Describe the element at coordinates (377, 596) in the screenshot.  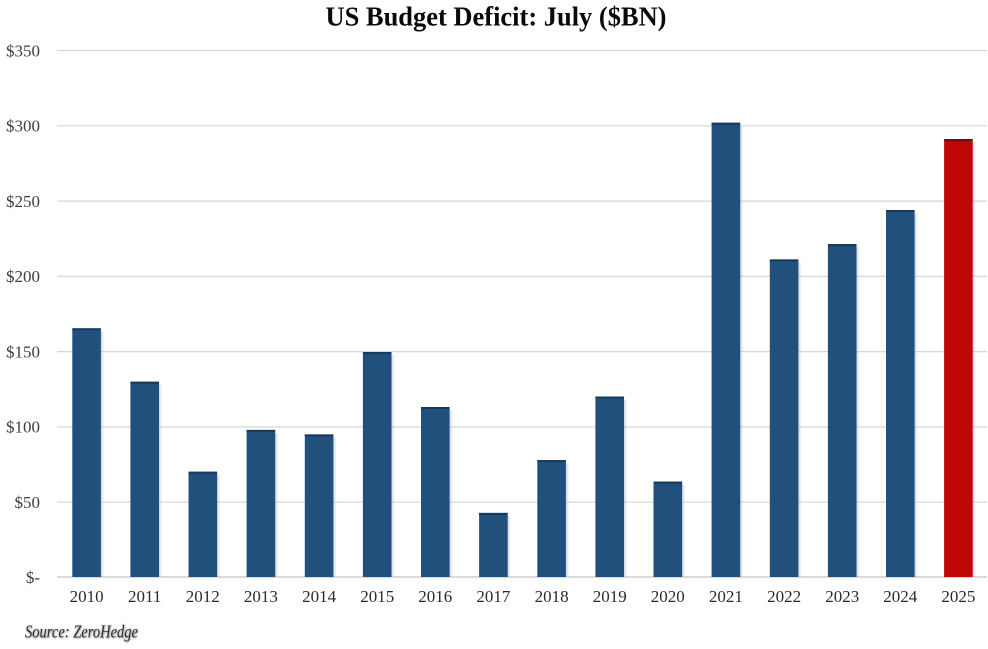
I see `svg-text: 2015` at that location.